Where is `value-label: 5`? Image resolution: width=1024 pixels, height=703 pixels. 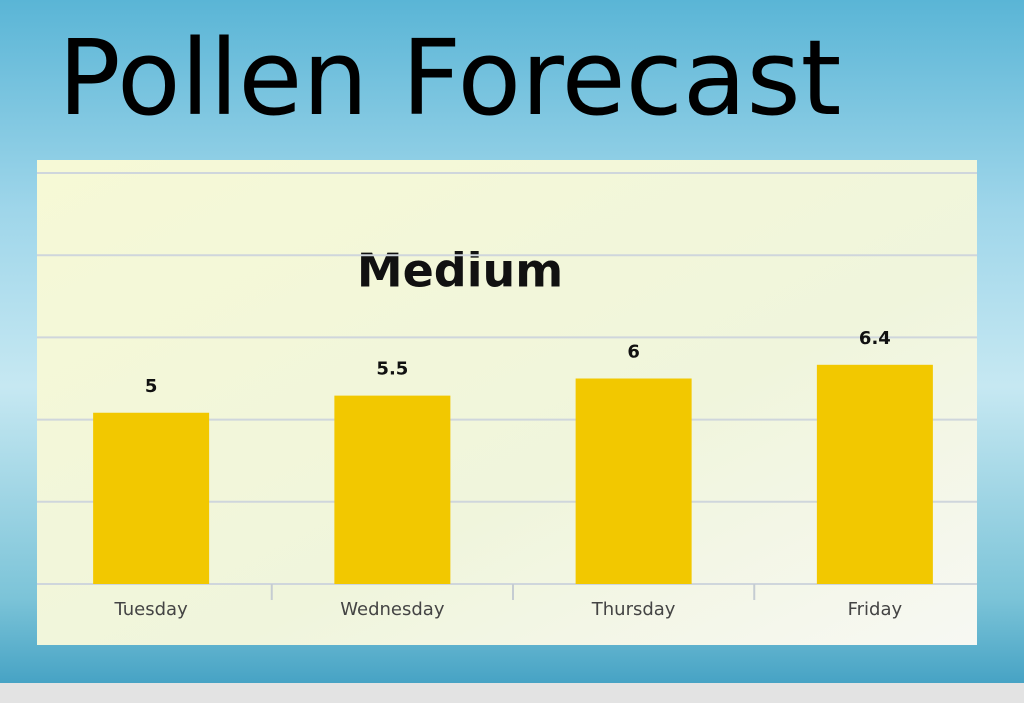 value-label: 5 is located at coordinates (151, 386).